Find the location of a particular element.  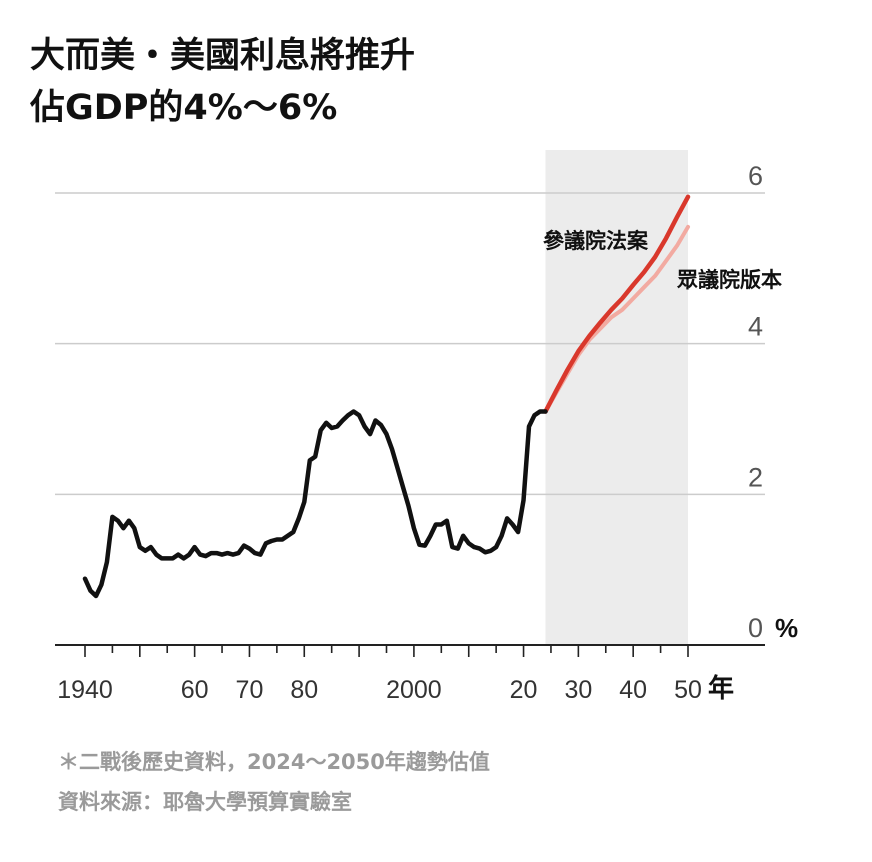

x-tick-label: 20 is located at coordinates (524, 690).